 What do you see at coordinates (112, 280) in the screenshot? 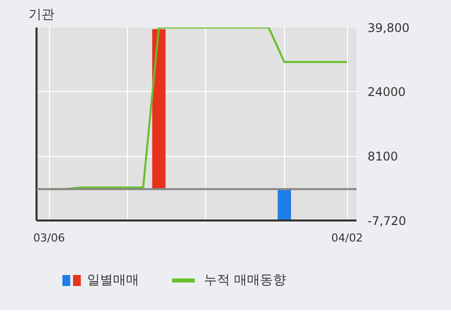
I see `legend-label: 일별매매` at bounding box center [112, 280].